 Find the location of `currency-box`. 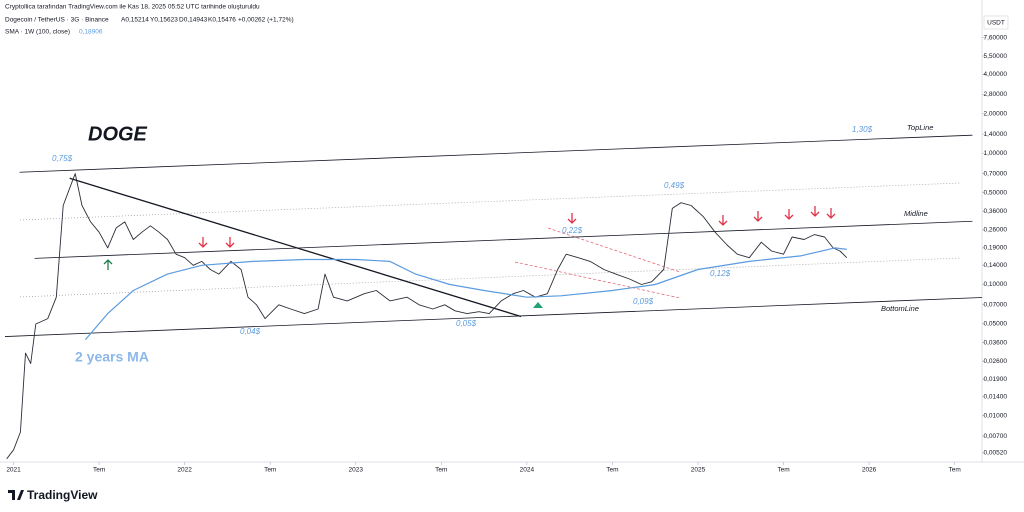

currency-box is located at coordinates (996, 22).